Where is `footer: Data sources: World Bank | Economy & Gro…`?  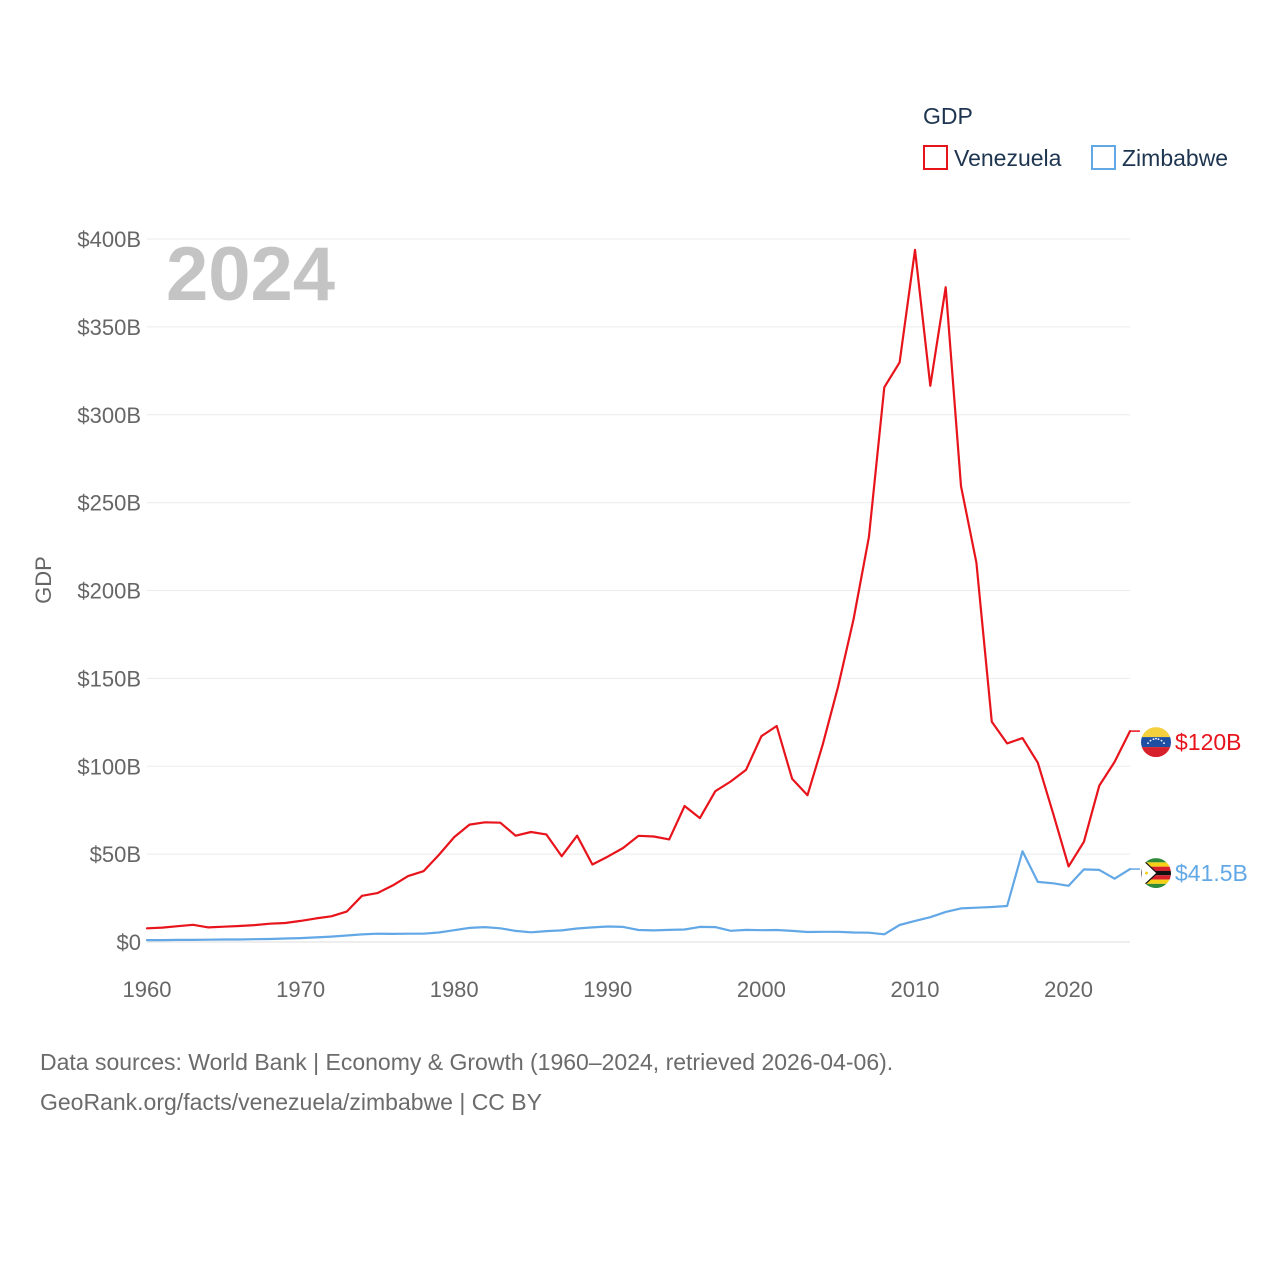 footer: Data sources: World Bank | Economy & Gro… is located at coordinates (640, 1082).